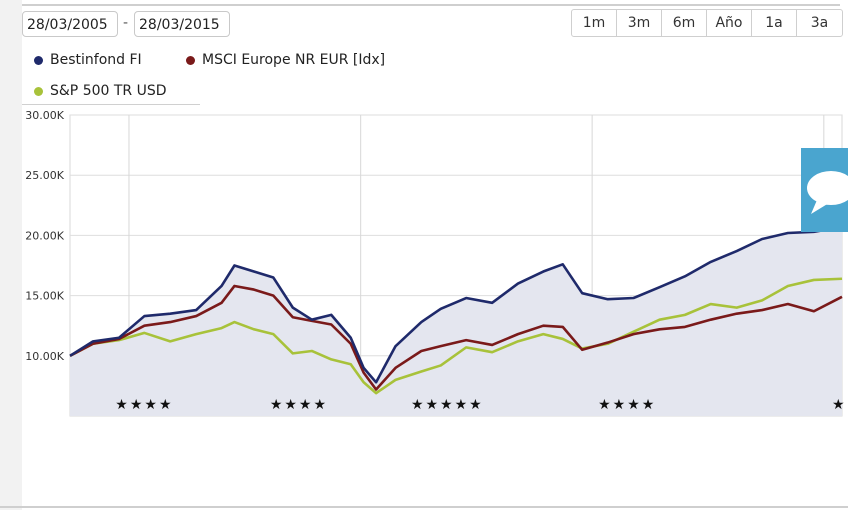 This screenshot has height=510, width=848. Describe the element at coordinates (839, 405) in the screenshot. I see `rating-stars: ★` at that location.